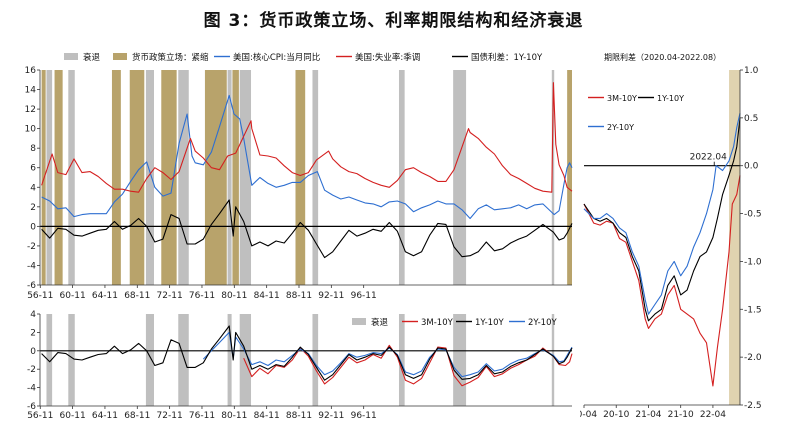  What do you see at coordinates (299, 296) in the screenshot?
I see `top-x-tick-label: 88-11` at bounding box center [299, 296].